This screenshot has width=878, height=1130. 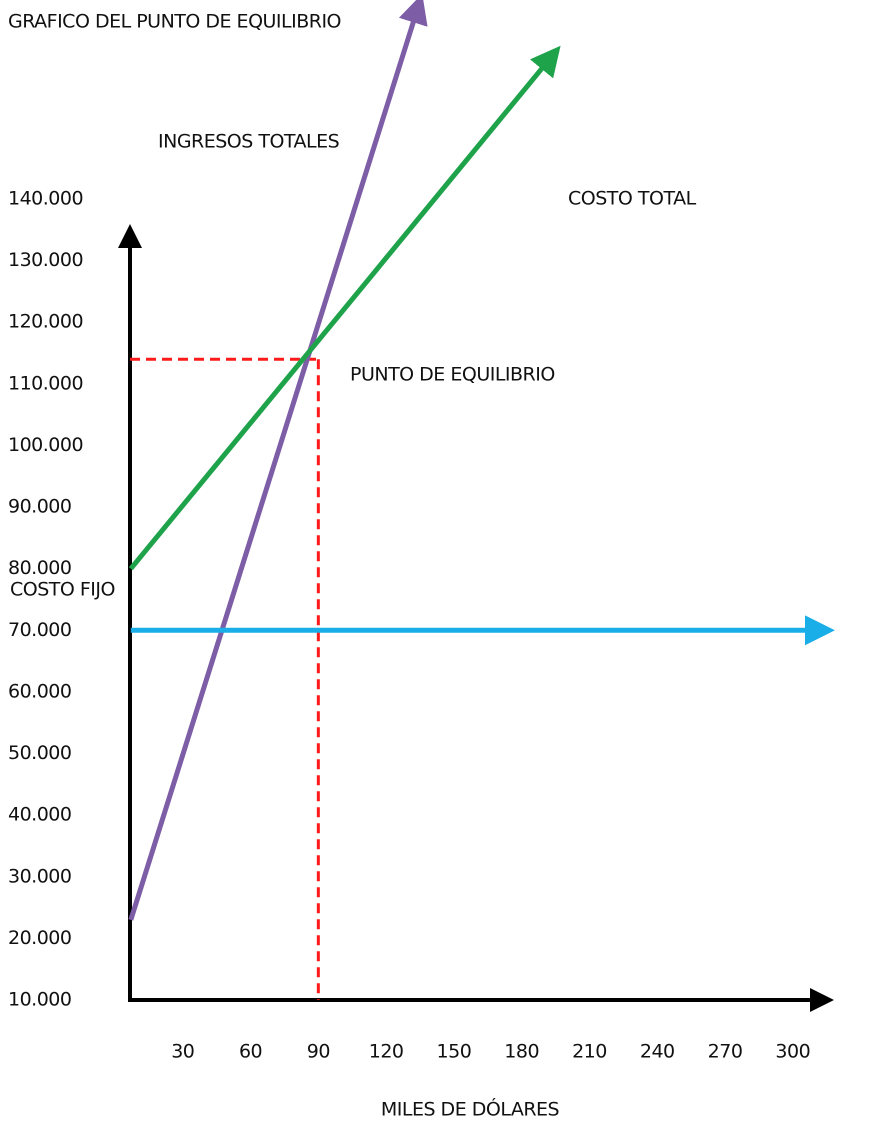 What do you see at coordinates (39, 815) in the screenshot?
I see `y-tick-label: 40.000` at bounding box center [39, 815].